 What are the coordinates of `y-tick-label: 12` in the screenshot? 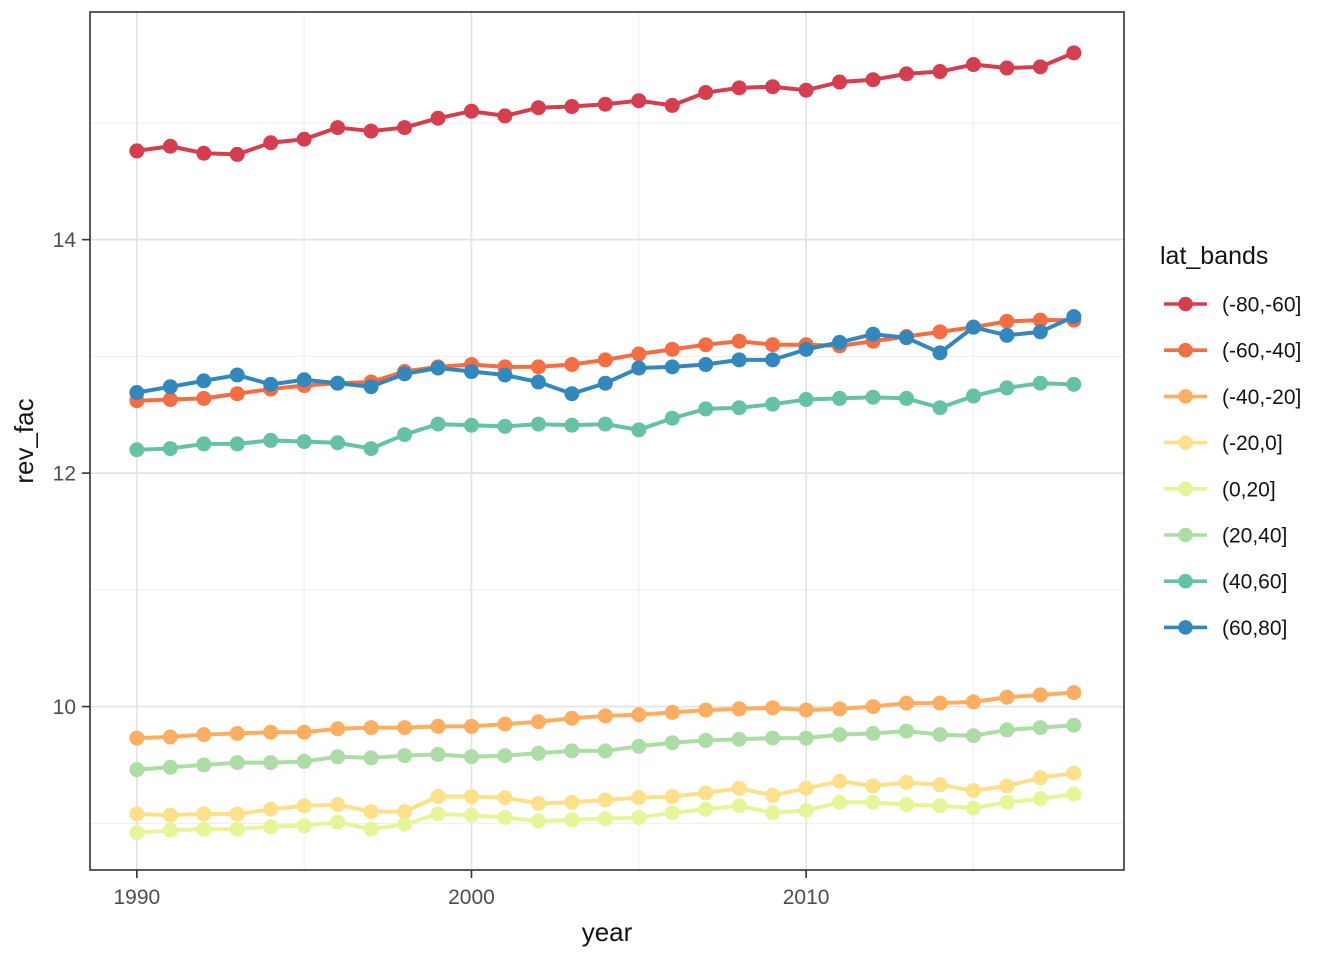 It's located at (64, 474).